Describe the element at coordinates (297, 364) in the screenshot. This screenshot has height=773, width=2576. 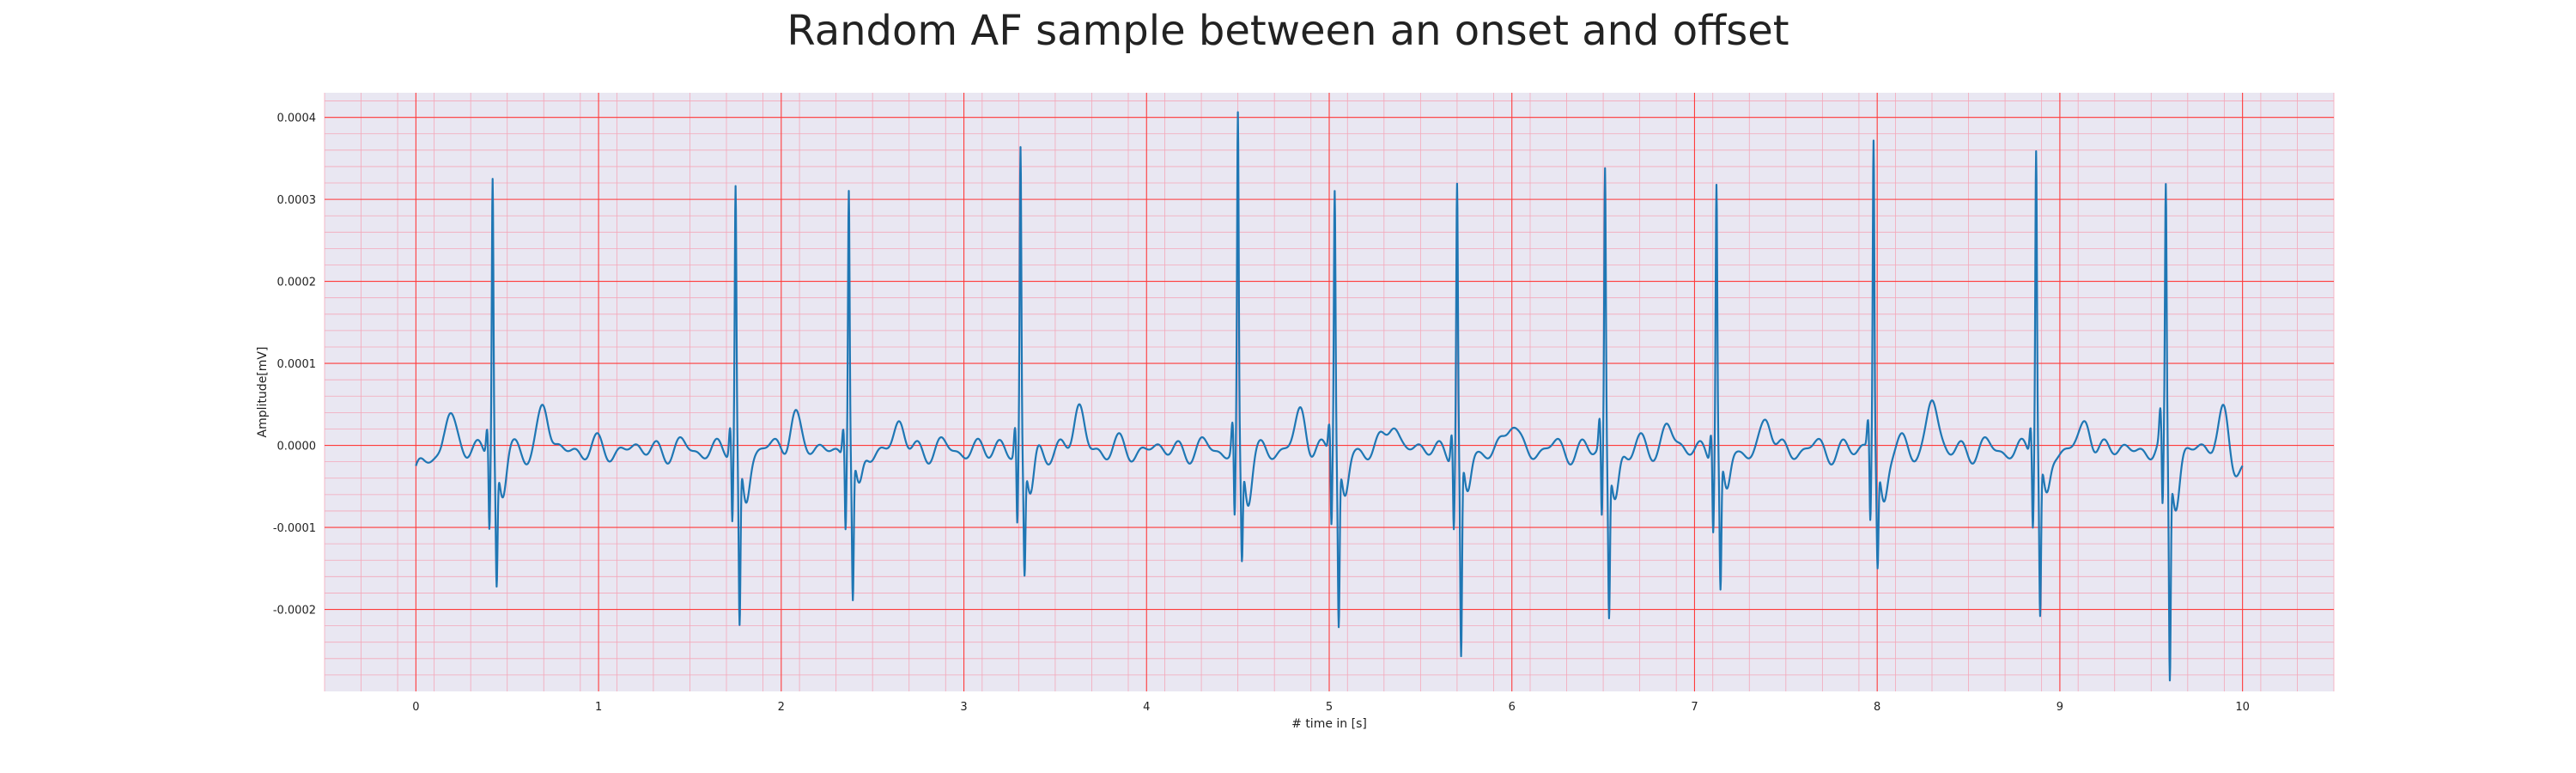
I see `y-tick-label: 0.0001` at that location.